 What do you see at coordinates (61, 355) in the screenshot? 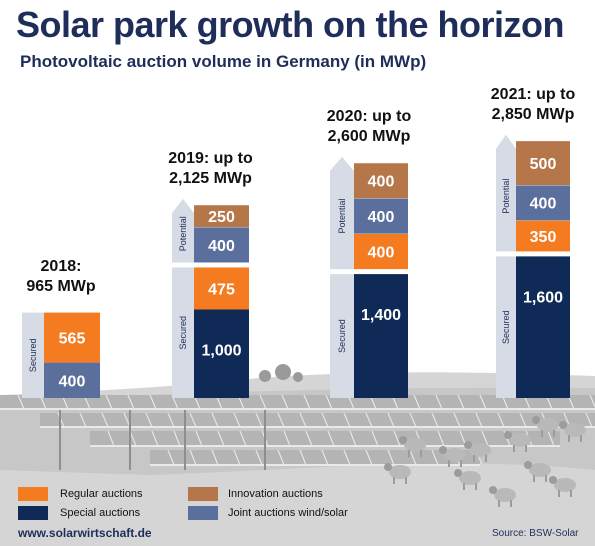
I see `bar-group-2018: Secured 400 565` at bounding box center [61, 355].